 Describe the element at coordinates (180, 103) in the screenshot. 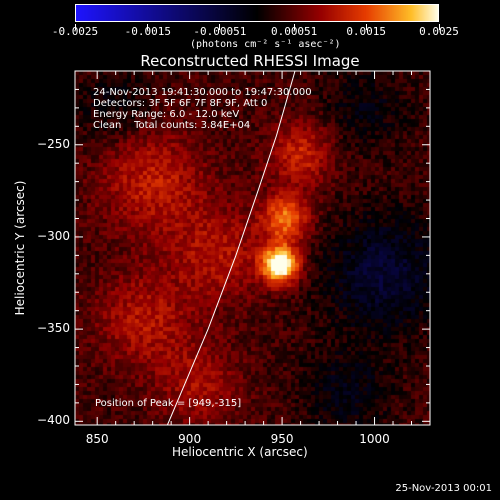

I see `detectors-text: Detectors: 3F 5F 6F 7F 8F 9F, Att 0` at that location.